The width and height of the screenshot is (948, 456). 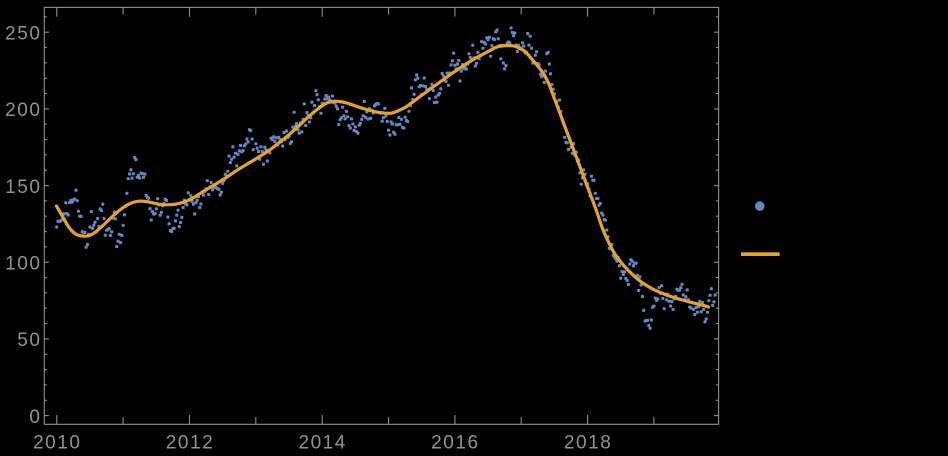 I want to click on svg-text: 2010, so click(x=57, y=443).